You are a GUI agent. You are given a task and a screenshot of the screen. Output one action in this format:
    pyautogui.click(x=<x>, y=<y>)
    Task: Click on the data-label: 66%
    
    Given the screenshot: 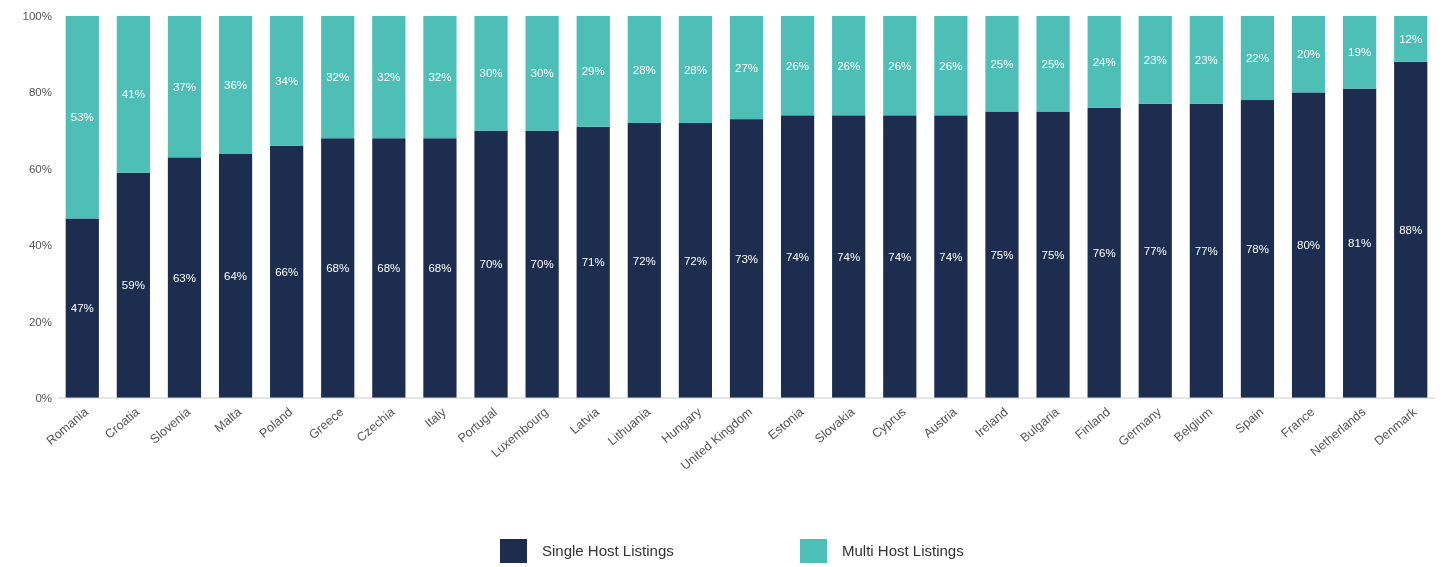 What is the action you would take?
    pyautogui.click(x=287, y=271)
    